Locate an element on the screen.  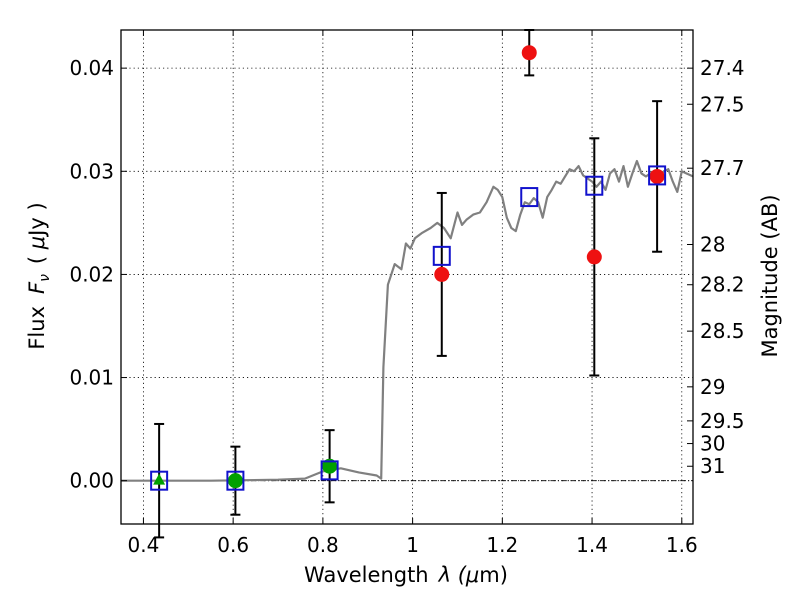
x-tick-label: 1.6 is located at coordinates (682, 545).